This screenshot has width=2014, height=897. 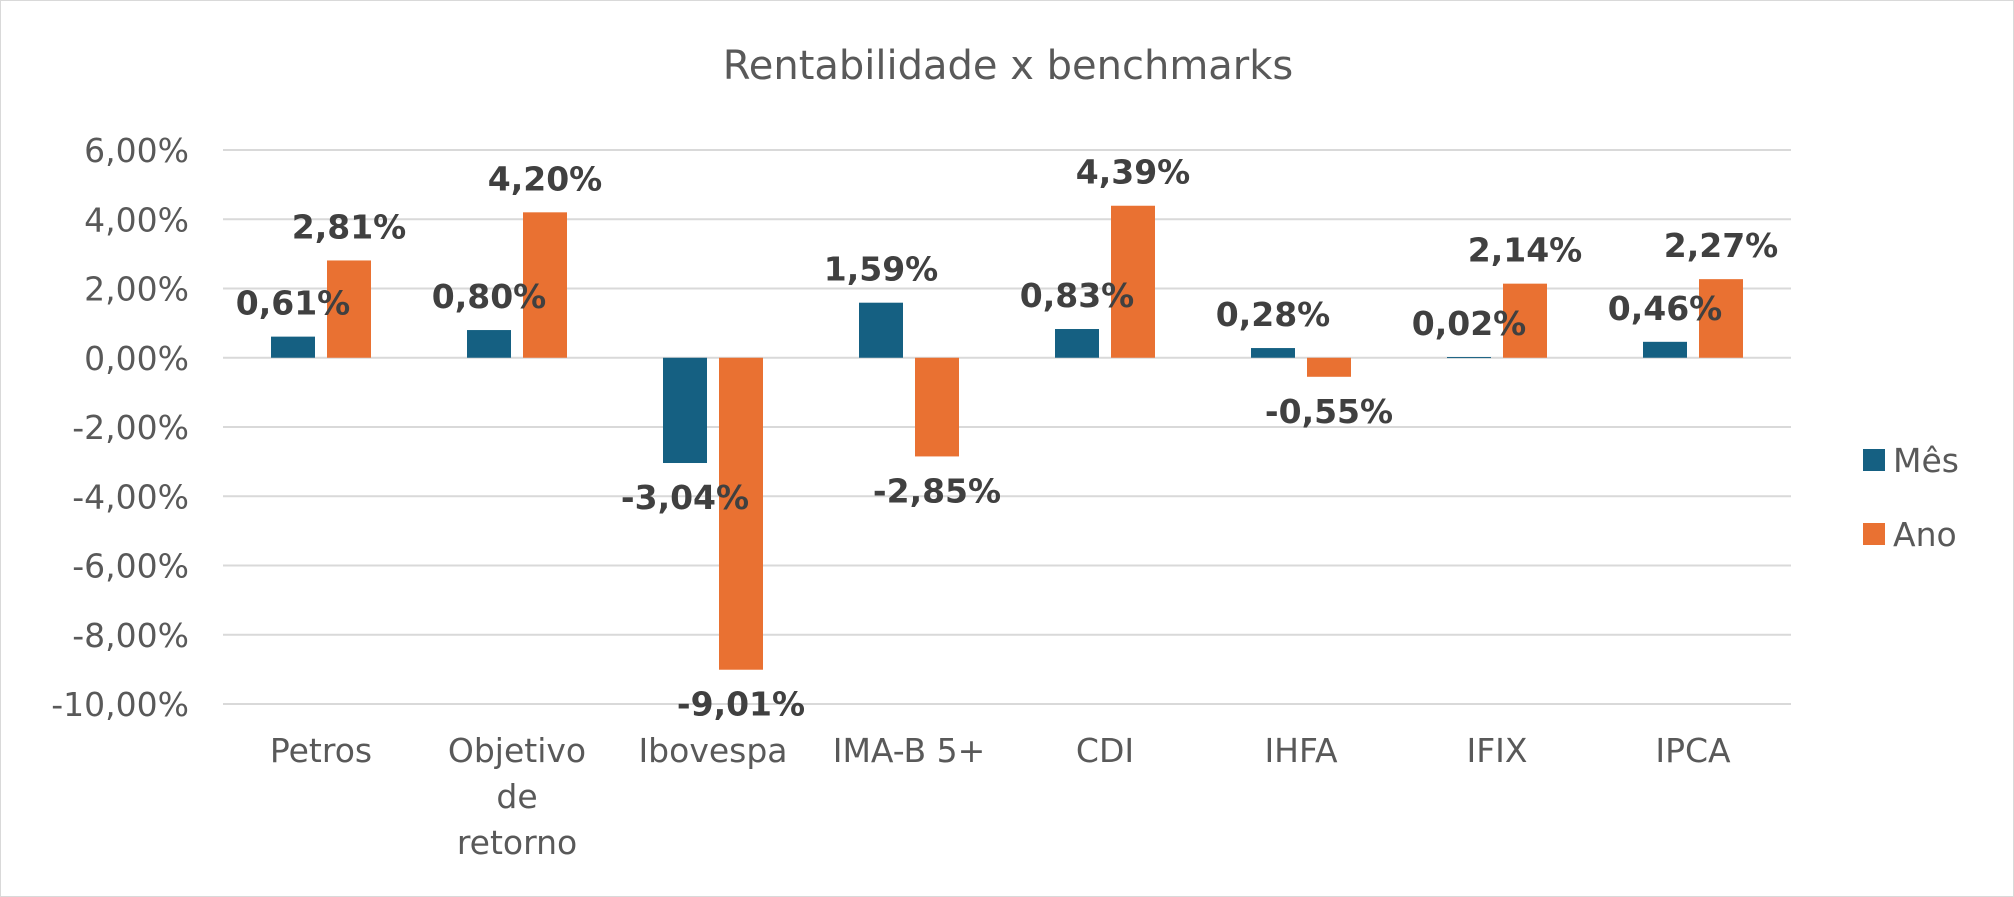 What do you see at coordinates (712, 750) in the screenshot?
I see `category-label: Ibovespa` at bounding box center [712, 750].